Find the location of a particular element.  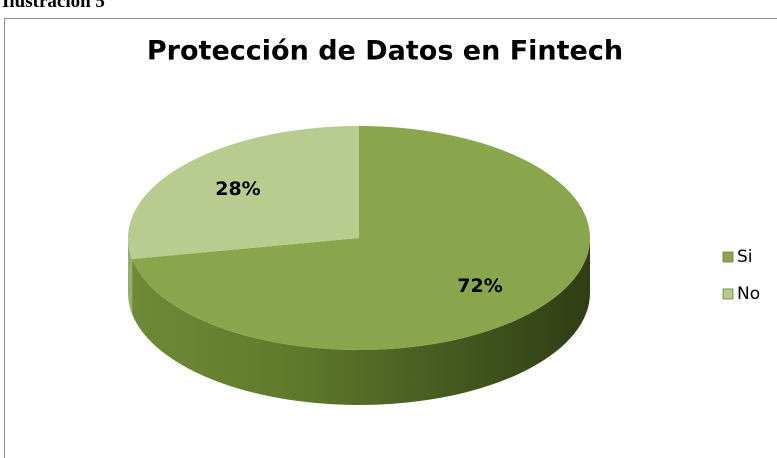

pie-slice is located at coordinates (243, 192).